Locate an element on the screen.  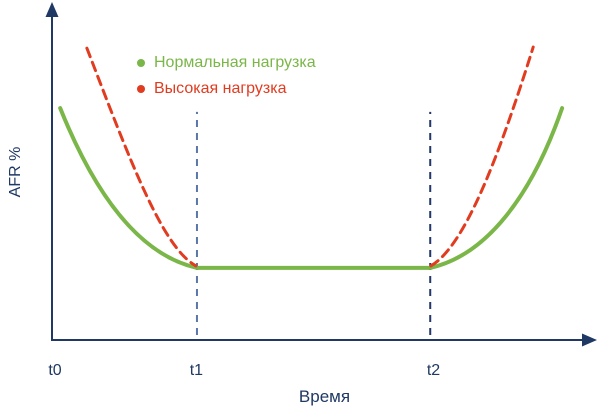
x-axis-label: Время is located at coordinates (324, 396).